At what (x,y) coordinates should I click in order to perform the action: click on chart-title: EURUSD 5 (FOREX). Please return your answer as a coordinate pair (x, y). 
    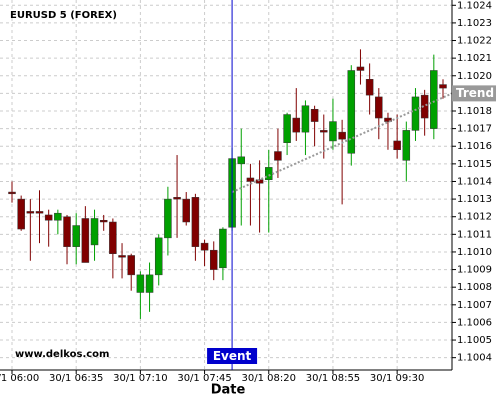
    Looking at the image, I should click on (63, 15).